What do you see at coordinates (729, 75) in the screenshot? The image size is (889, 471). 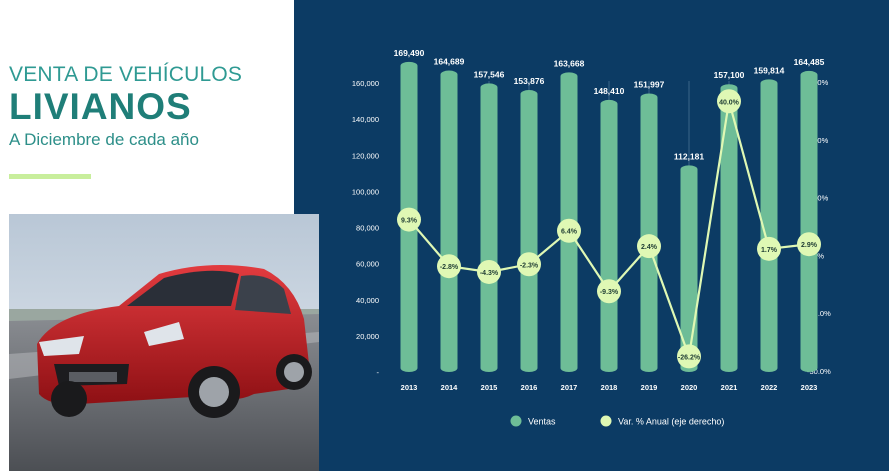 I see `bar-value-label: 157,100` at bounding box center [729, 75].